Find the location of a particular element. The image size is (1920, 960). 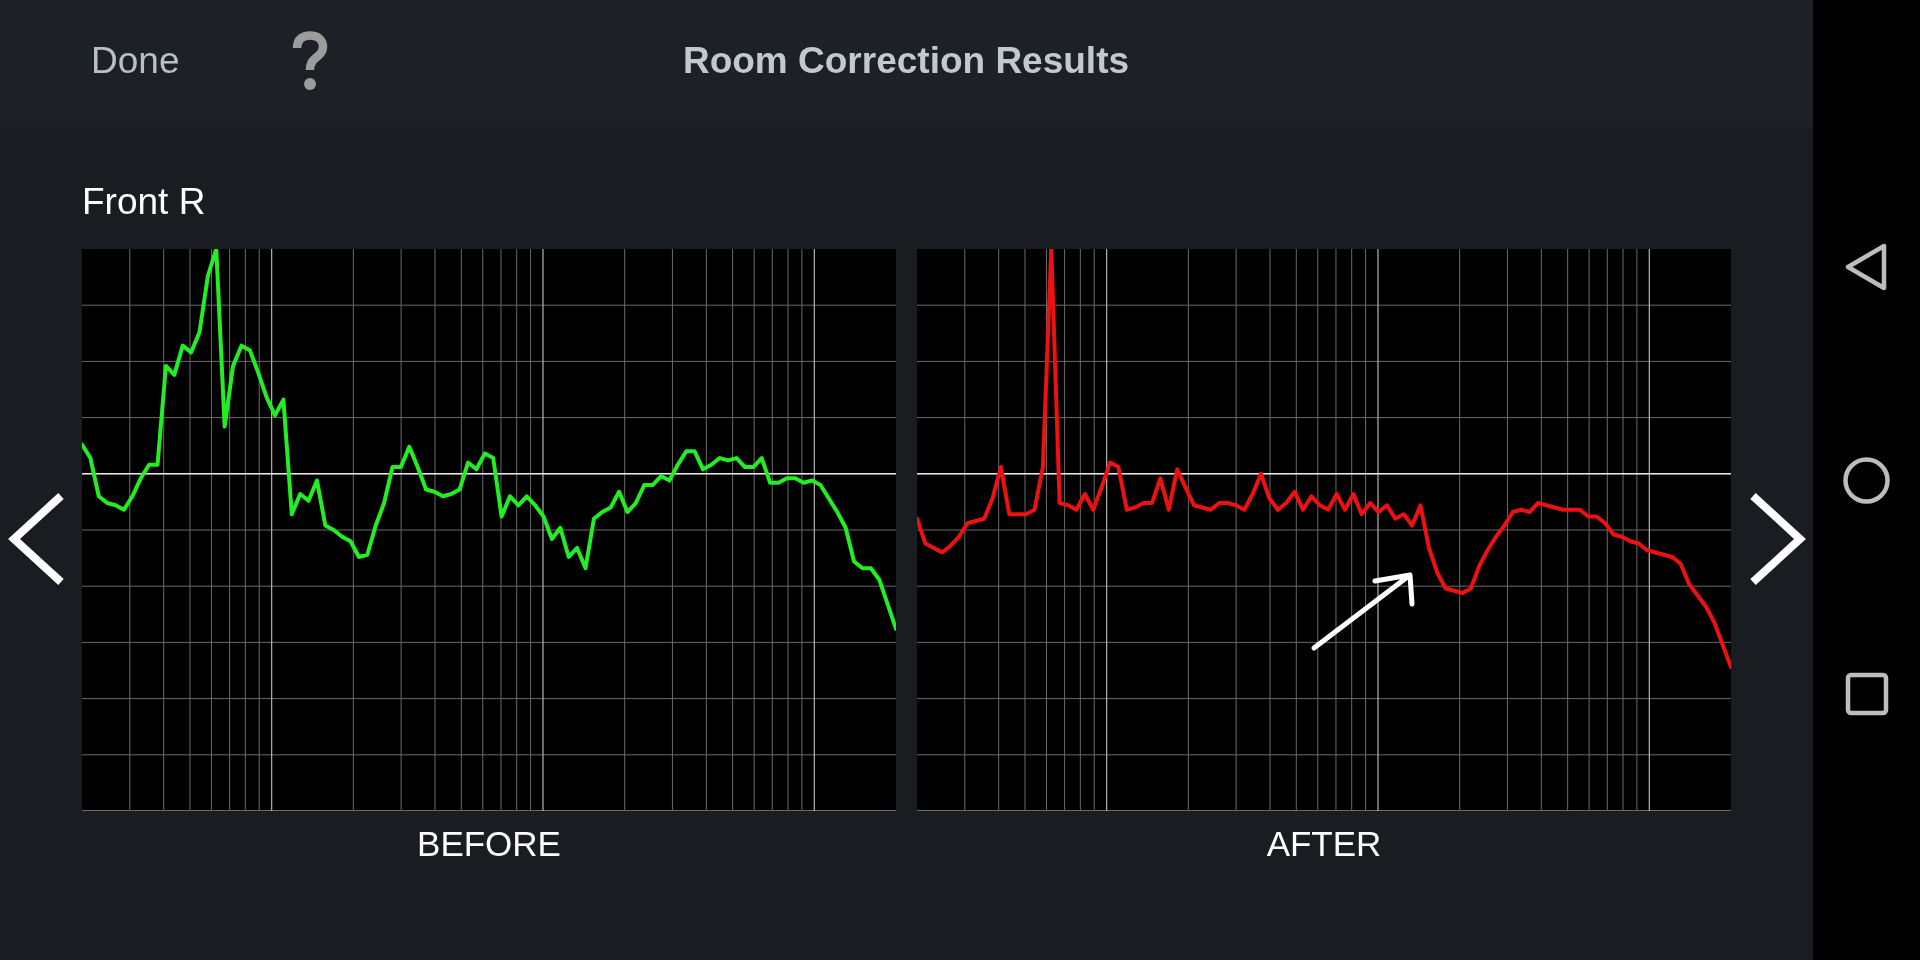

text: Done is located at coordinates (135, 60).